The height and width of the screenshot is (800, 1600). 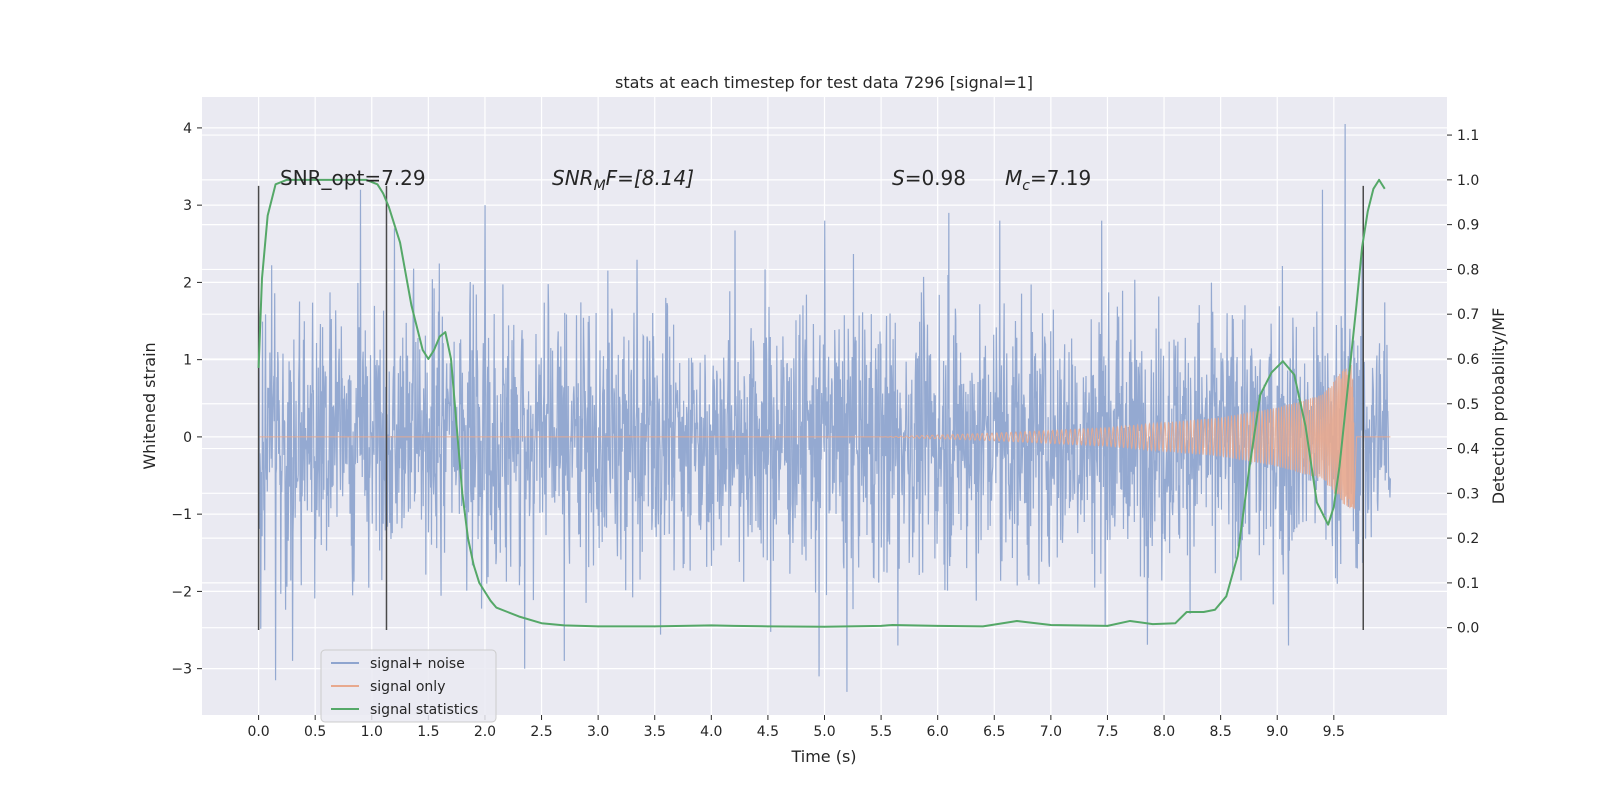 I want to click on y2-tick-label: 0.4, so click(x=1468, y=450).